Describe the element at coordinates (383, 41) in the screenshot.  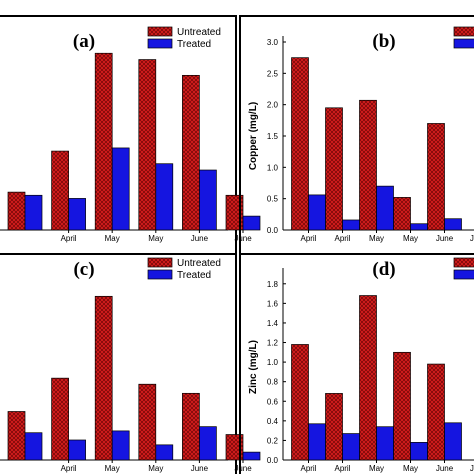
I see `panel-letter: (b)` at that location.